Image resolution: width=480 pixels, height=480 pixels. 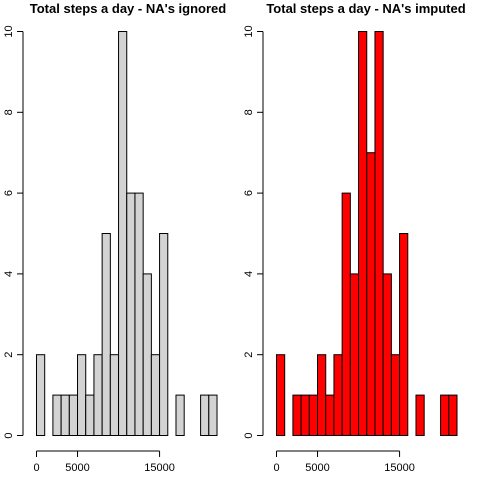 What do you see at coordinates (365, 8) in the screenshot?
I see `chart-title: Total steps a day - NA's imputed` at bounding box center [365, 8].